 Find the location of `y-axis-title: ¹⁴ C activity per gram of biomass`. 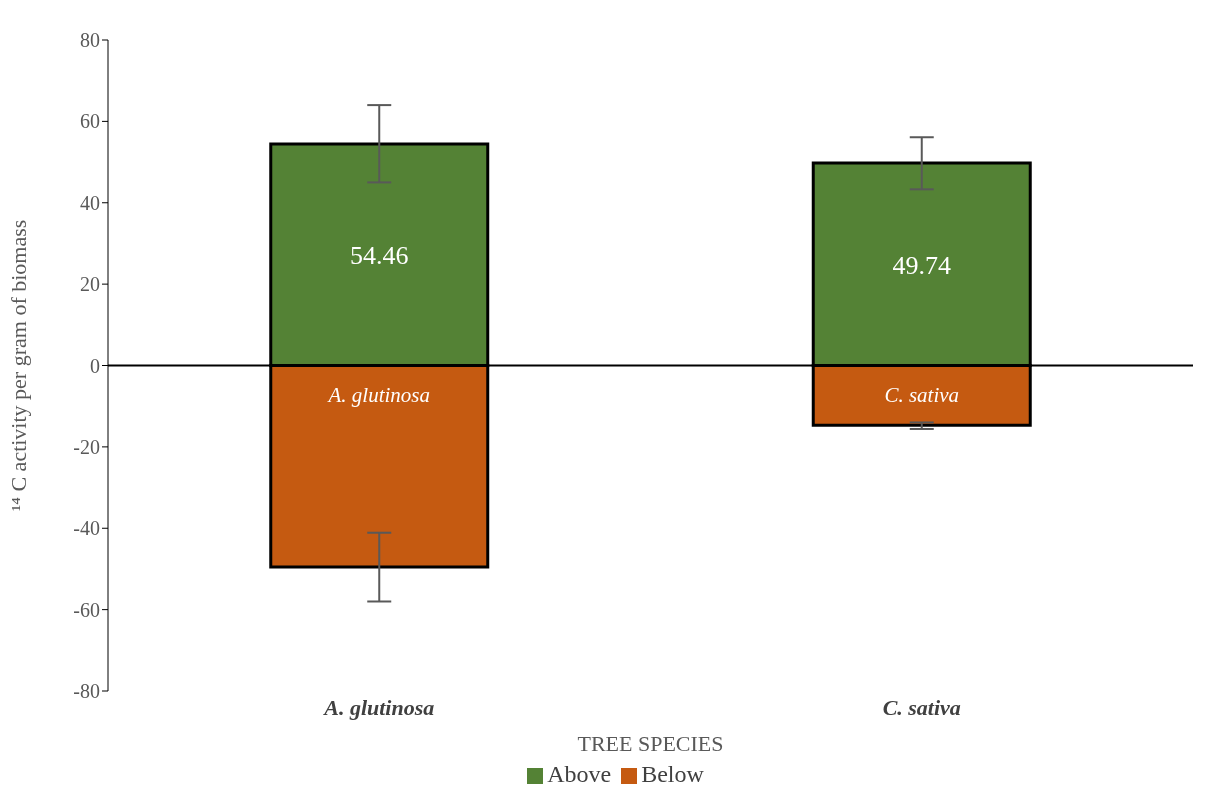

y-axis-title: ¹⁴ C activity per gram of biomass is located at coordinates (18, 365).